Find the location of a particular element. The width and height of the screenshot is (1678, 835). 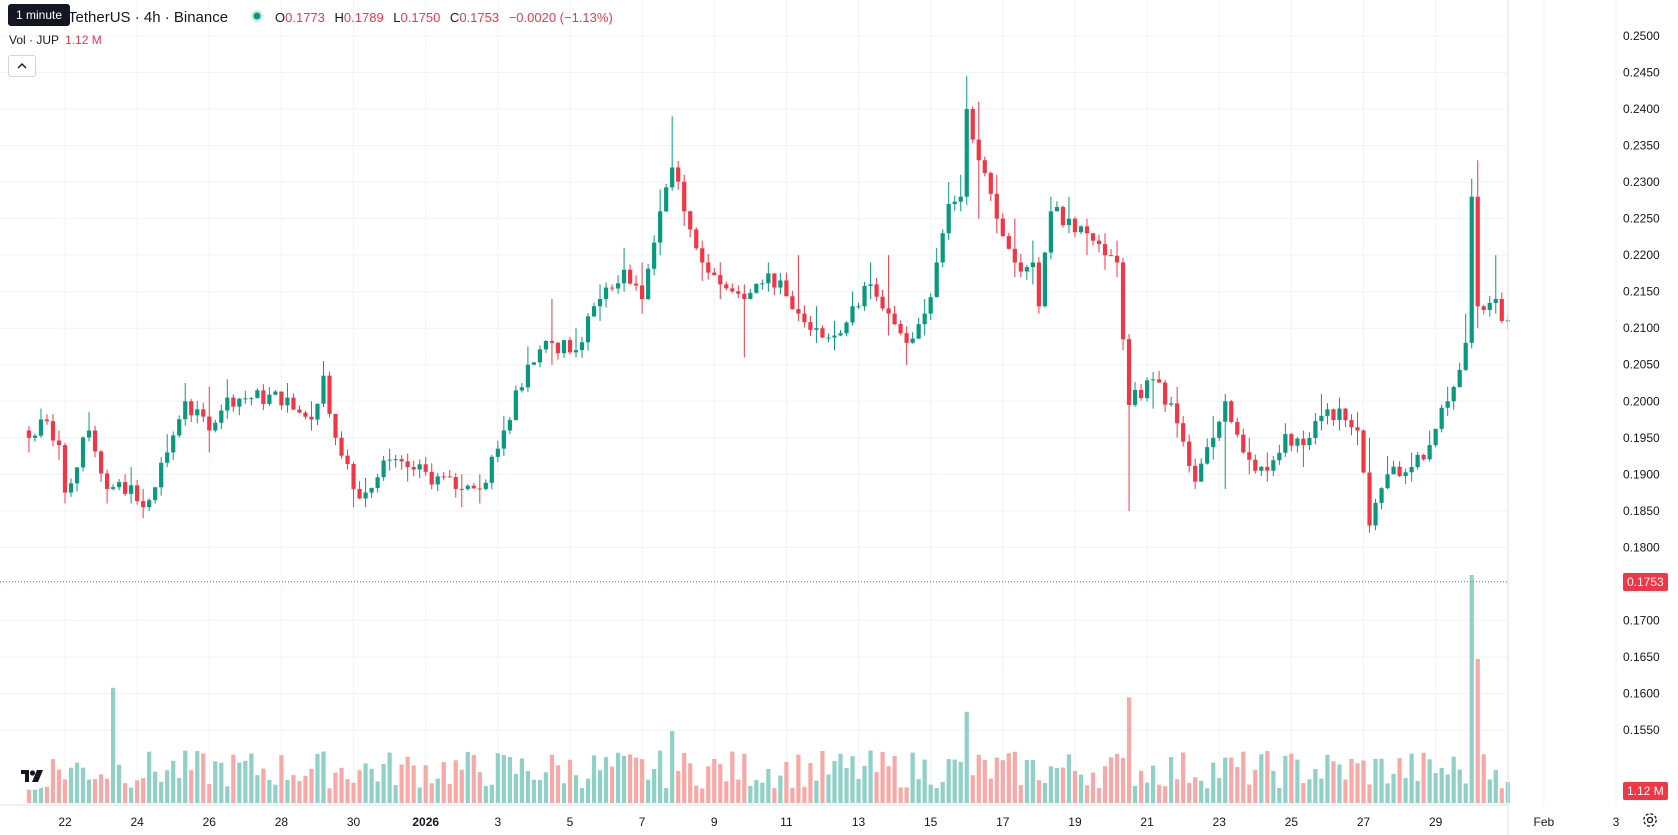

chevron-up-icon is located at coordinates (22, 66).